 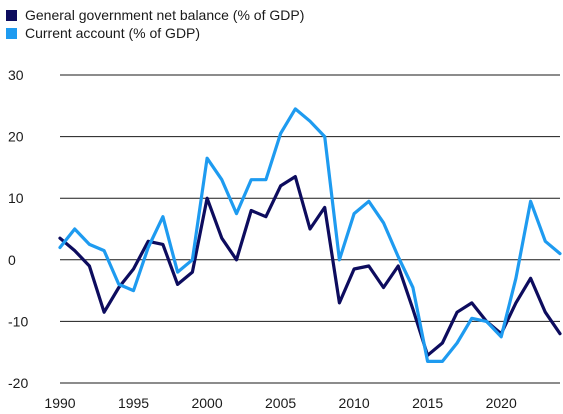 What do you see at coordinates (133, 403) in the screenshot?
I see `x-tick-label: 1995` at bounding box center [133, 403].